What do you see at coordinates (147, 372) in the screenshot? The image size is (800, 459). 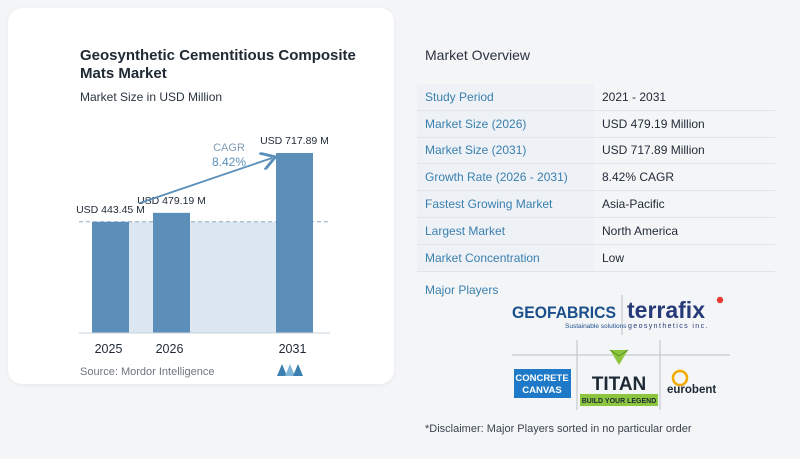 I see `source-text: Source: Mordor Intelligence` at bounding box center [147, 372].